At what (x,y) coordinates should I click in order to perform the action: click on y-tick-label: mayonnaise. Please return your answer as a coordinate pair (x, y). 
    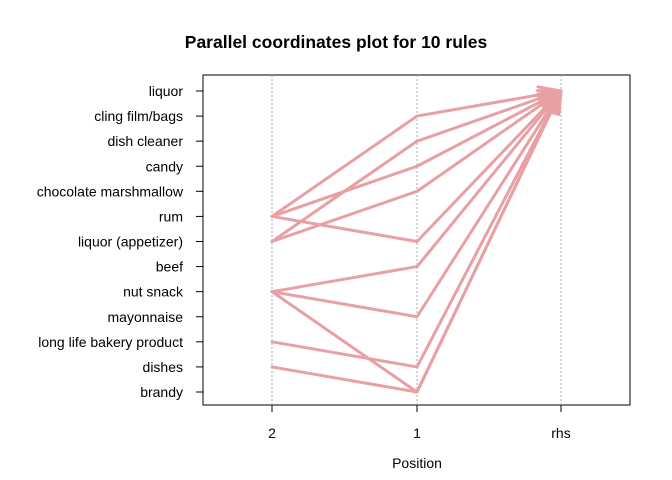
    Looking at the image, I should click on (146, 317).